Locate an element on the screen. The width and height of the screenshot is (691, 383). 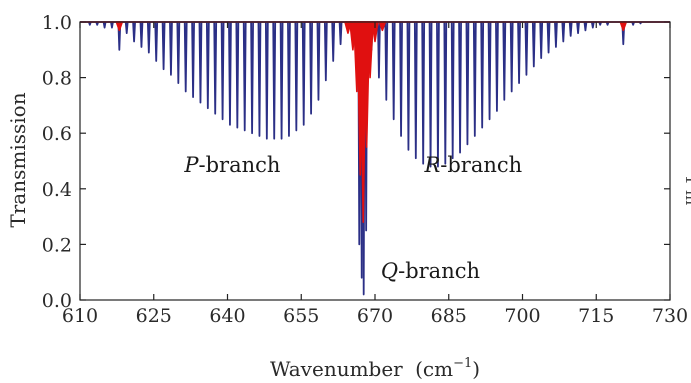
q-branch-label: Q-branch is located at coordinates (430, 271).